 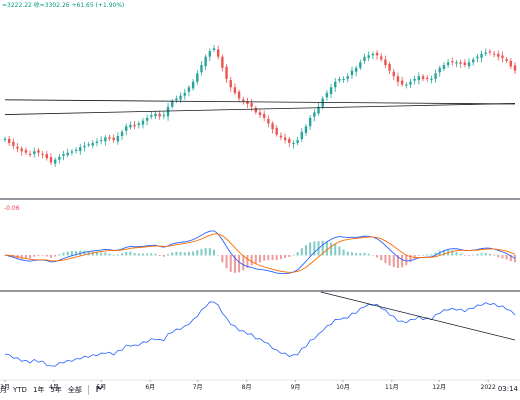 What do you see at coordinates (12, 208) in the screenshot?
I see `macd-value: -0.06` at bounding box center [12, 208].